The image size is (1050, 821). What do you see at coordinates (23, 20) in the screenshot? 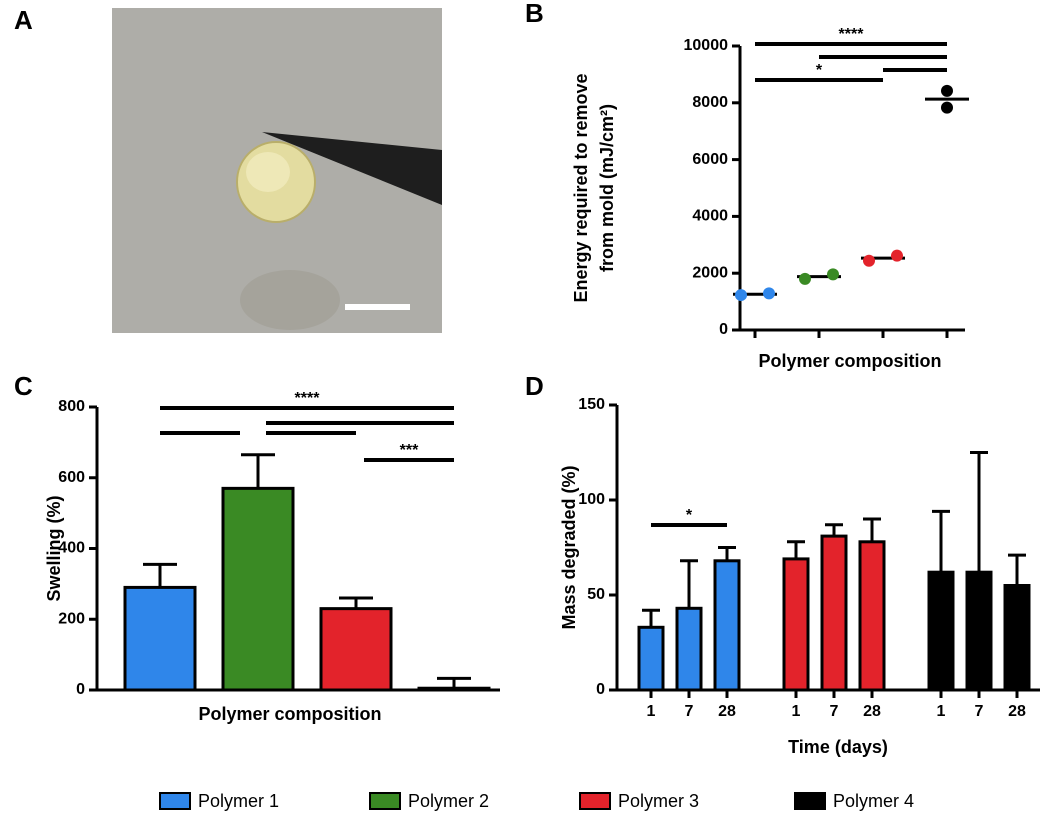
I see `panel-label: A` at bounding box center [23, 20].